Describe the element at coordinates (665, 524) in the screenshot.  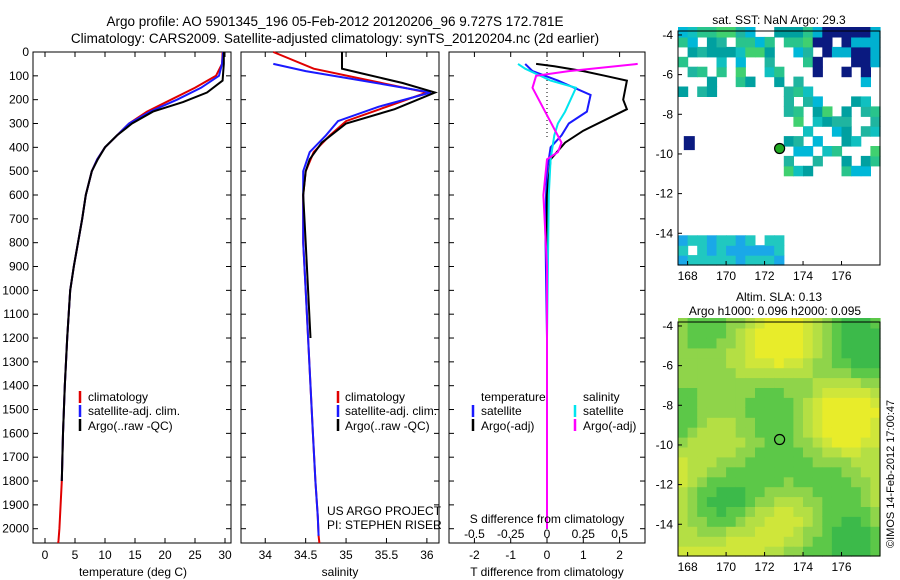
I see `sla-ytick-label: -14` at that location.